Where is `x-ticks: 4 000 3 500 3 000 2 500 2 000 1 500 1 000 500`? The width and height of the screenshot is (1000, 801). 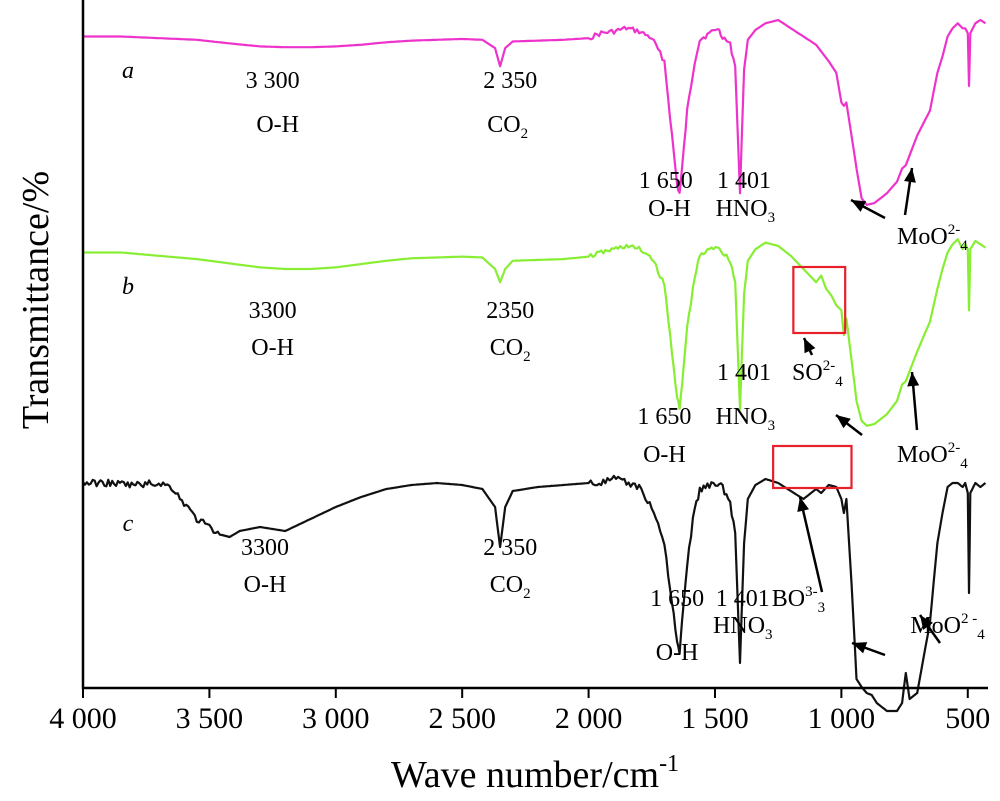 x-ticks: 4 000 3 500 3 000 2 500 2 000 1 500 1 000 500 is located at coordinates (519, 711).